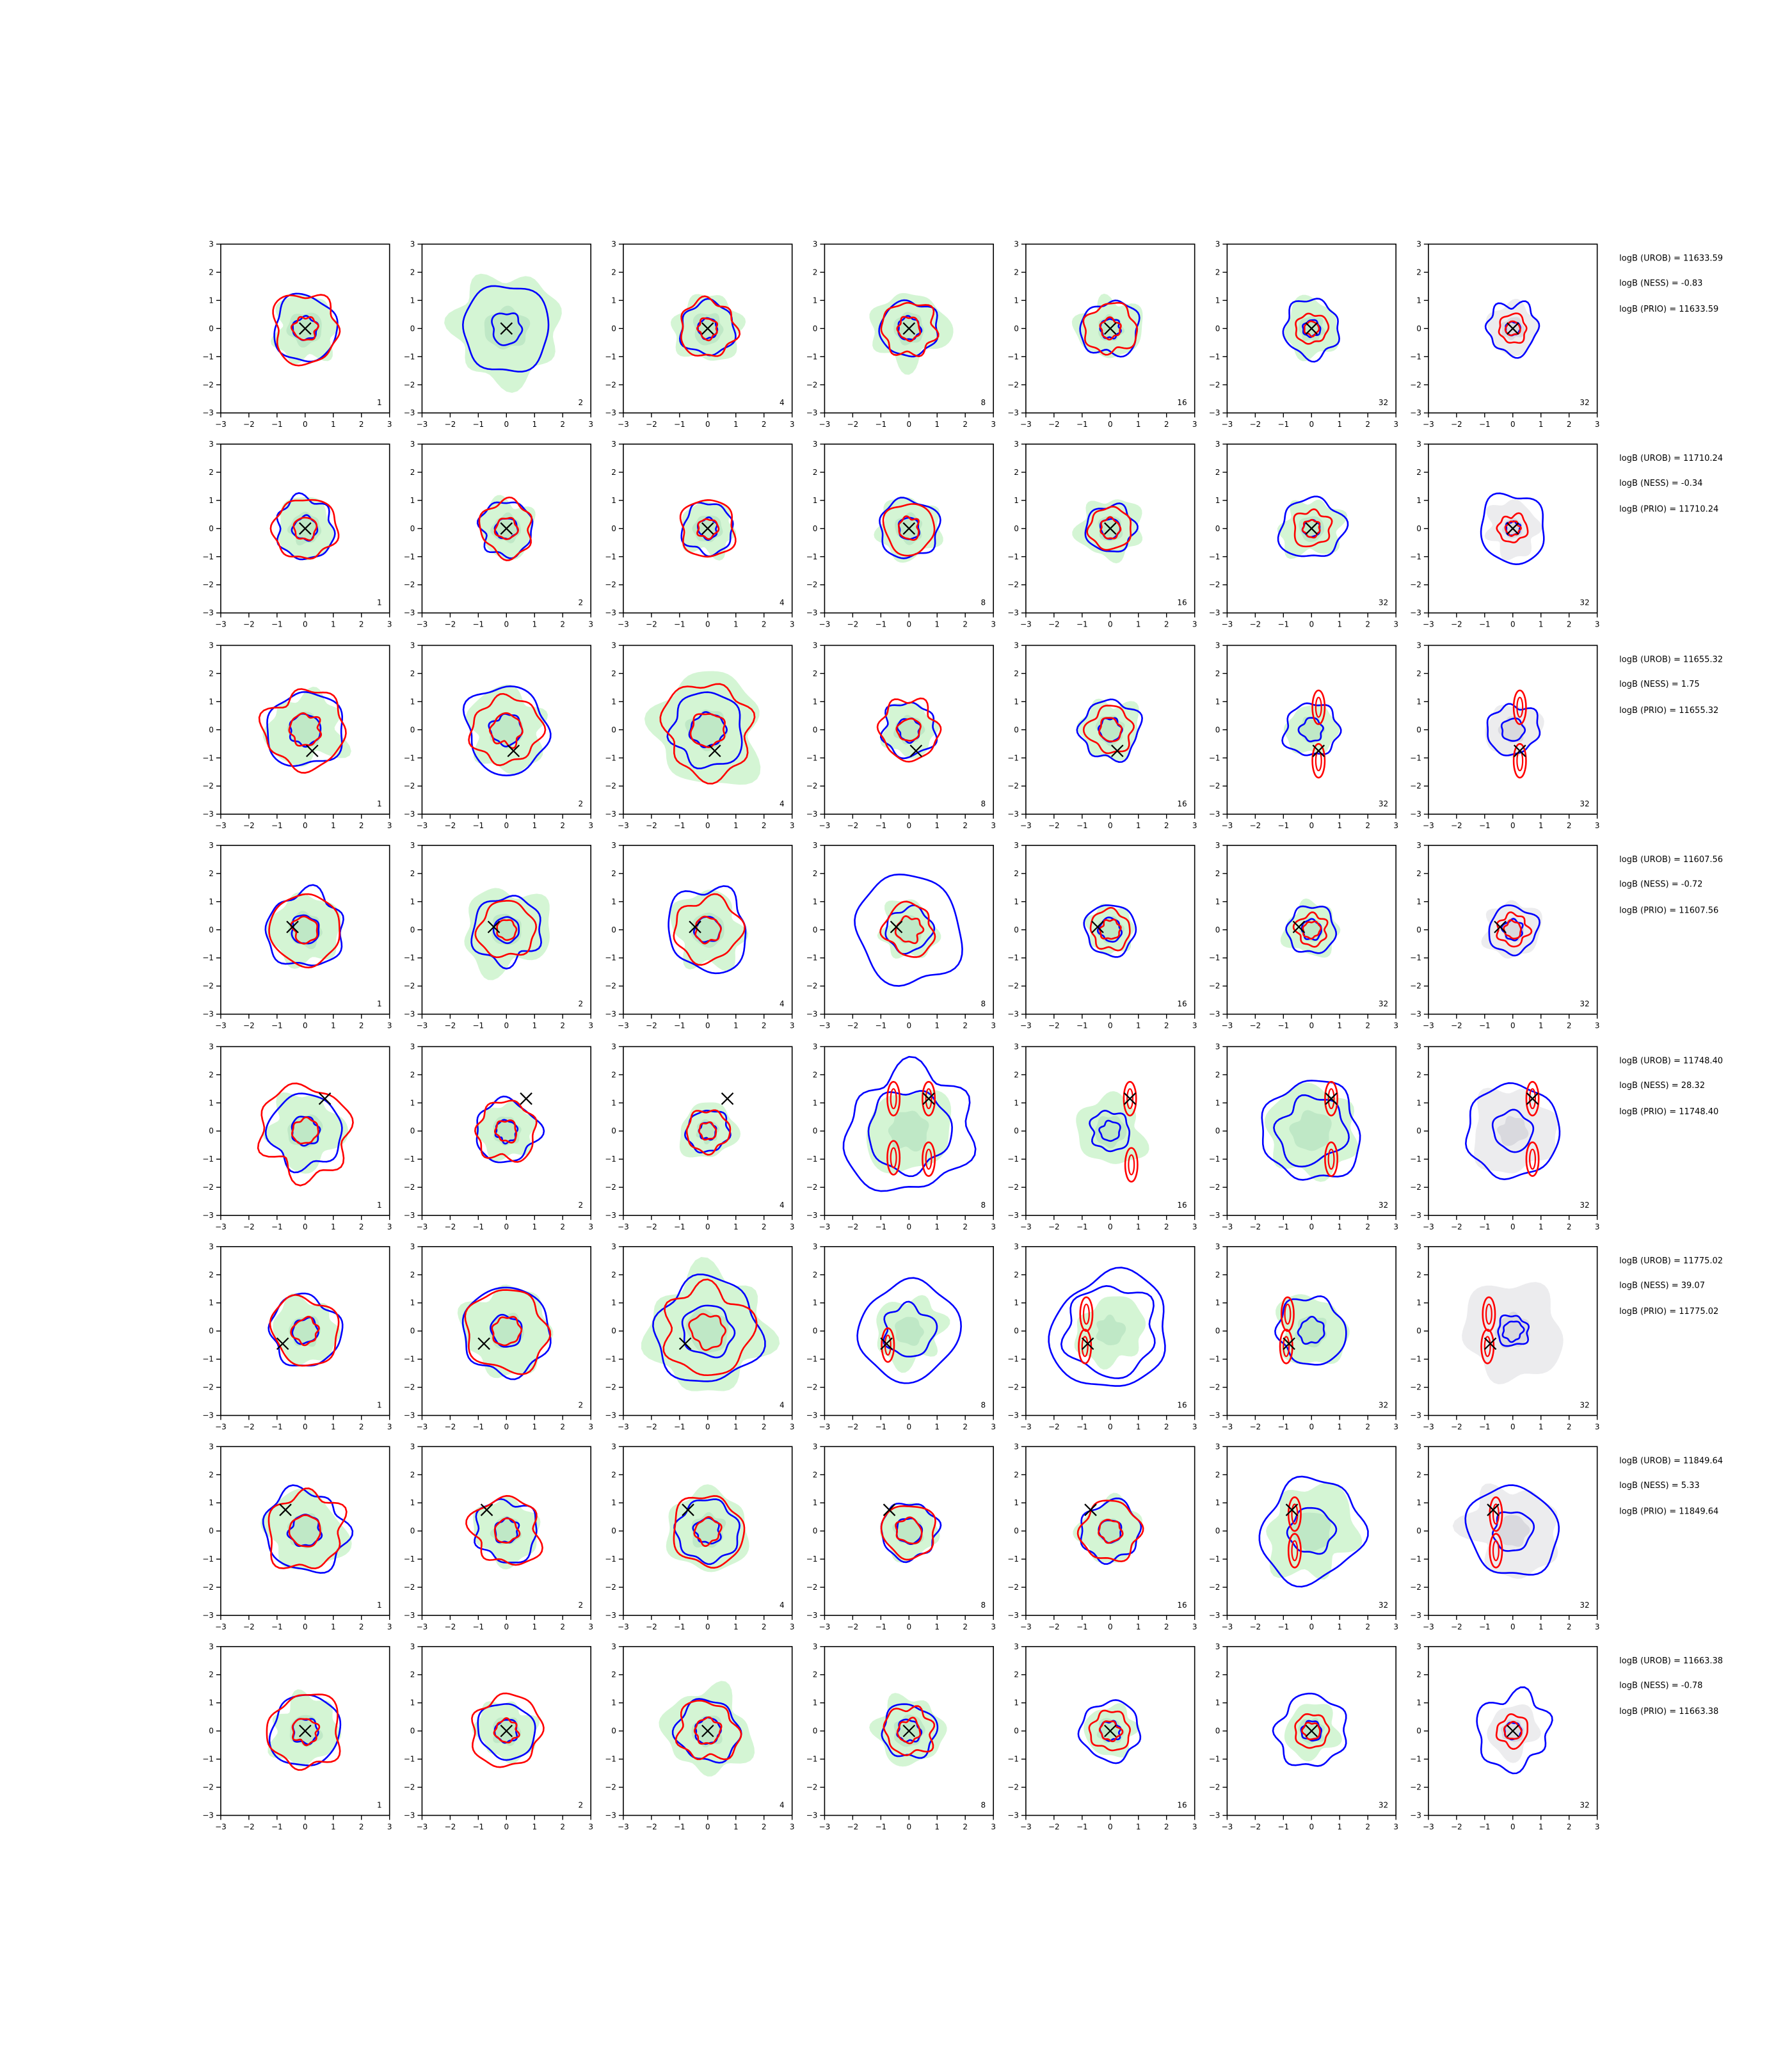  What do you see at coordinates (581, 402) in the screenshot?
I see `panel-count-label: 2` at bounding box center [581, 402].